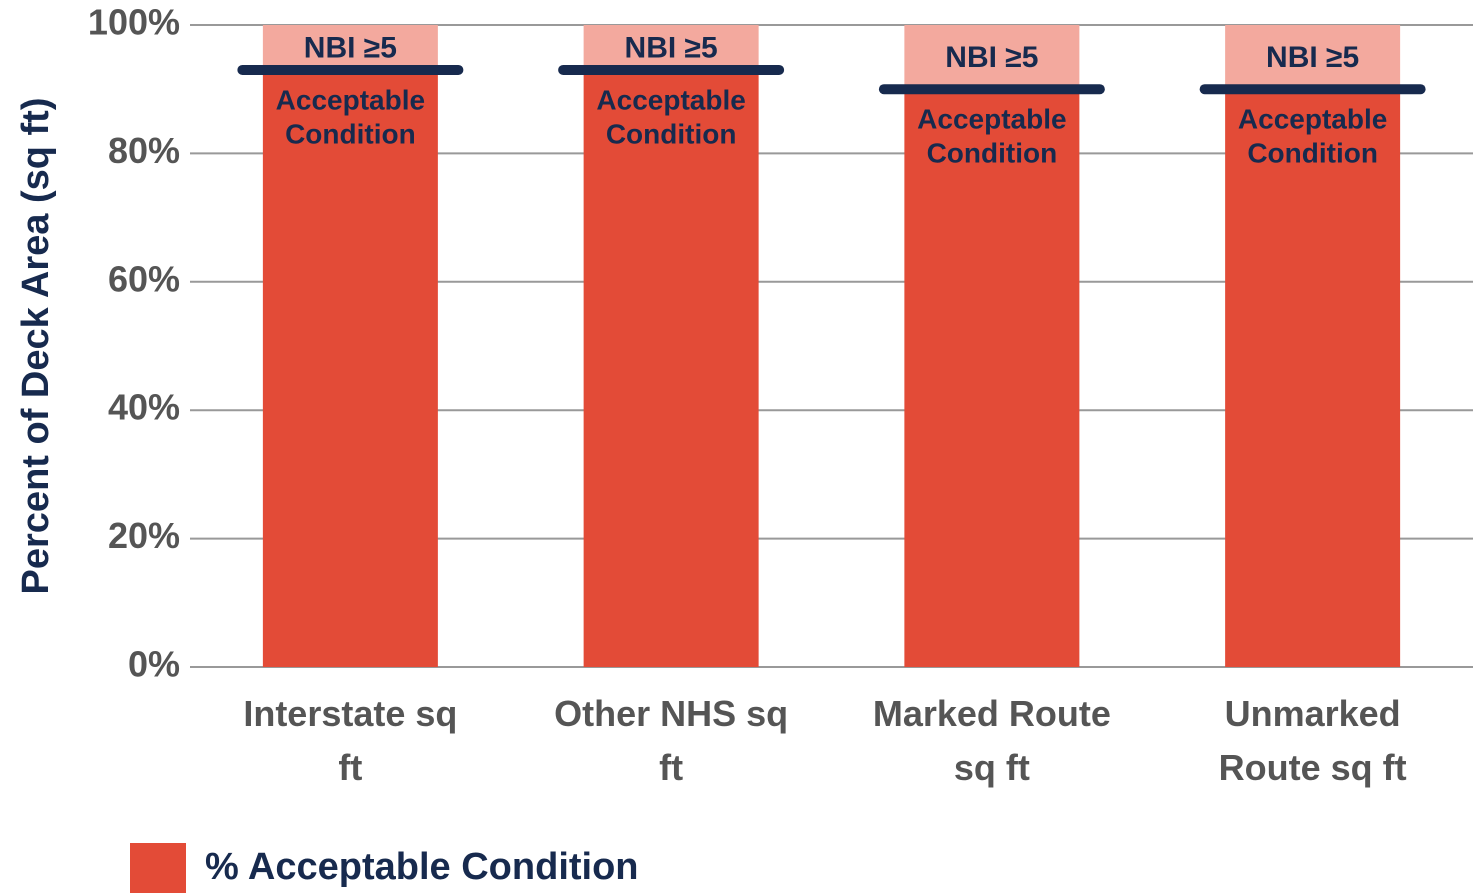 This screenshot has height=894, width=1473. What do you see at coordinates (158, 868) in the screenshot?
I see `legend-swatch` at bounding box center [158, 868].